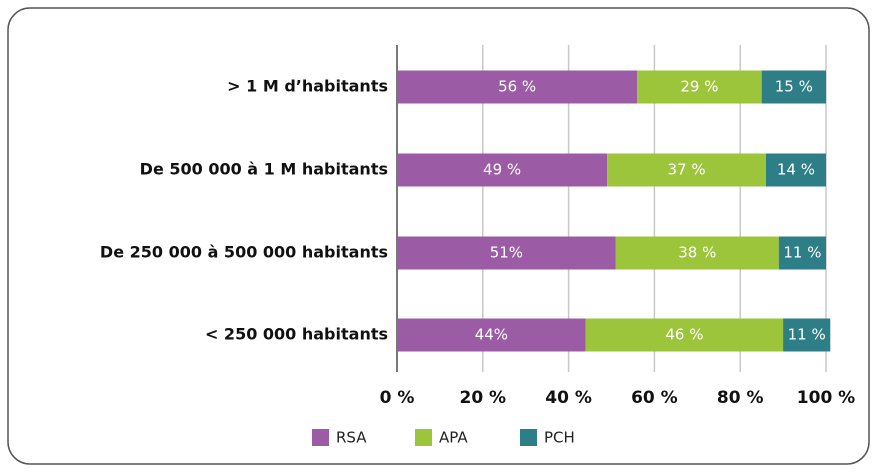 The height and width of the screenshot is (472, 877). I want to click on legend-label: RSA, so click(351, 438).